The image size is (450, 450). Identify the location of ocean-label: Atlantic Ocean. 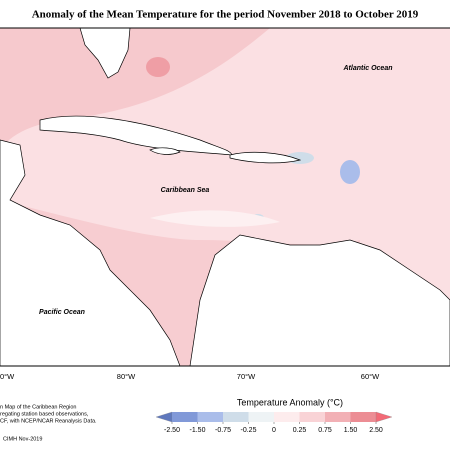
(367, 68).